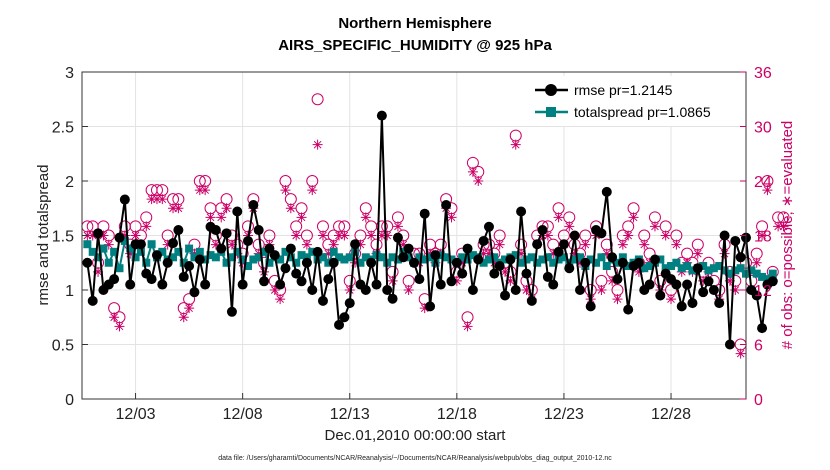 The width and height of the screenshot is (830, 470). I want to click on chart-subtitle: AIRS_SPECIFIC_HUMIDITY @ 925 hPa, so click(415, 45).